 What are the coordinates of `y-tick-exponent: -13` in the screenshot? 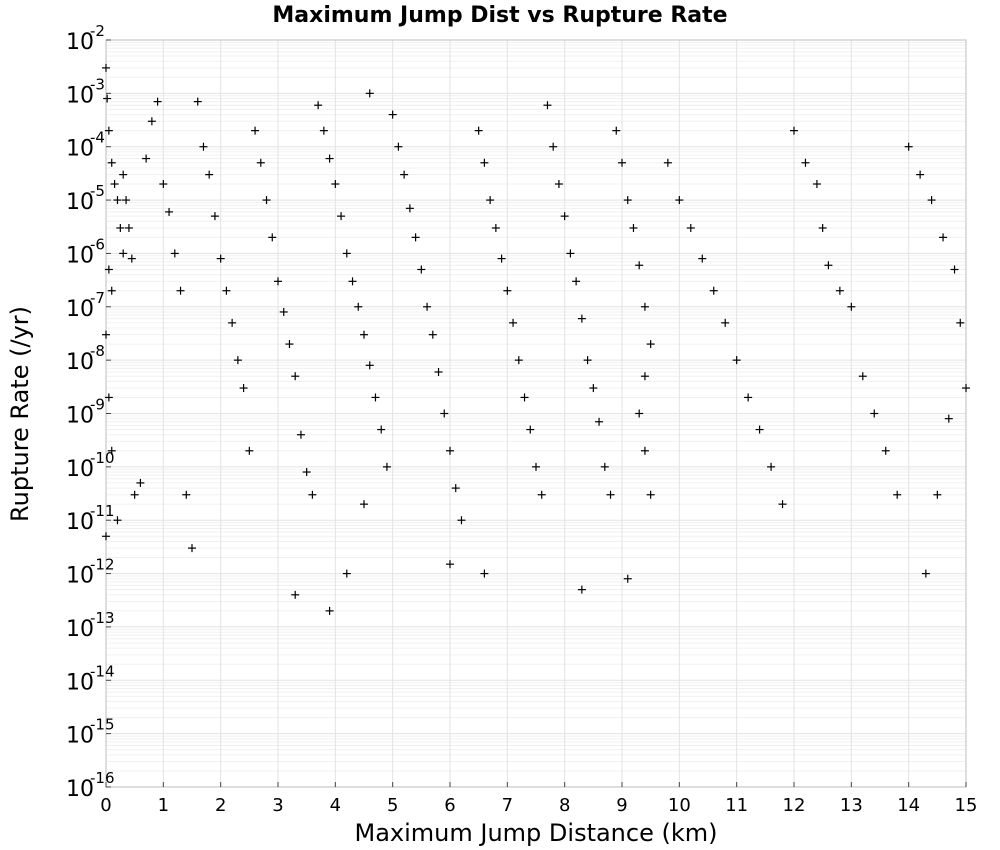 It's located at (102, 618).